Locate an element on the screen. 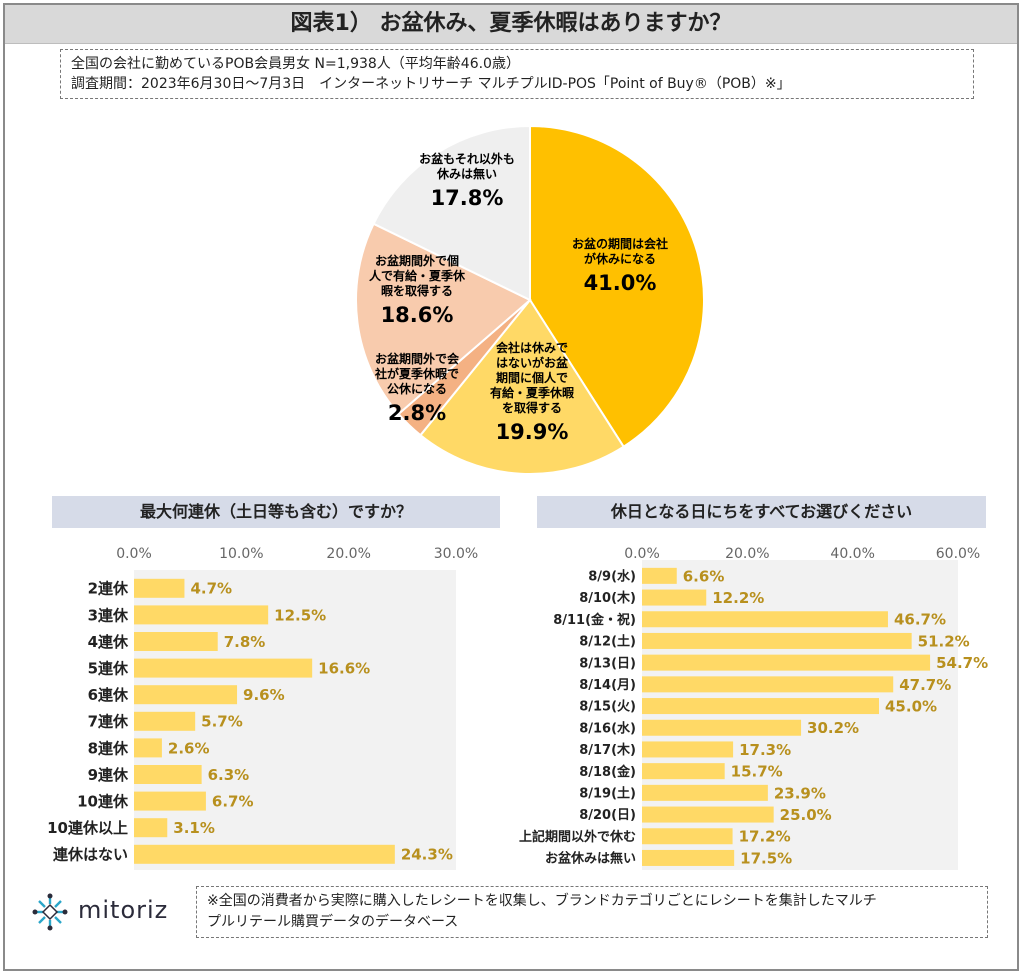  category-label: 8/9(水) is located at coordinates (612, 577).